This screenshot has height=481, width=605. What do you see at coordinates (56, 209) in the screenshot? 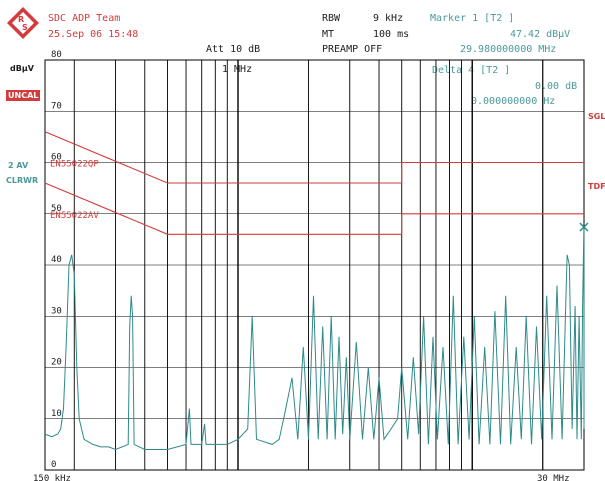
I see `y-tick-label: 50` at bounding box center [56, 209].